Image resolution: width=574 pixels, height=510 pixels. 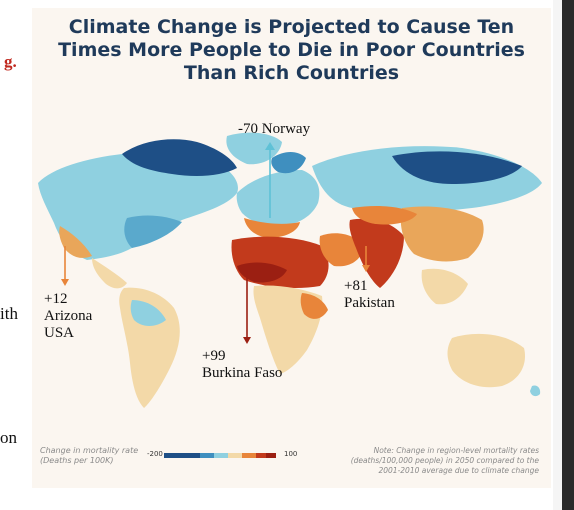 I want to click on new-zealand-region, so click(x=535, y=391).